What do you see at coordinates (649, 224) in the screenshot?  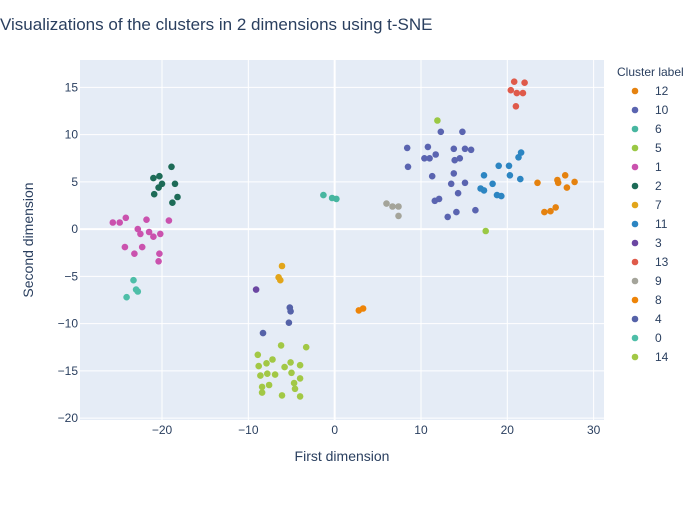 I see `legend-item-11: 11` at bounding box center [649, 224].